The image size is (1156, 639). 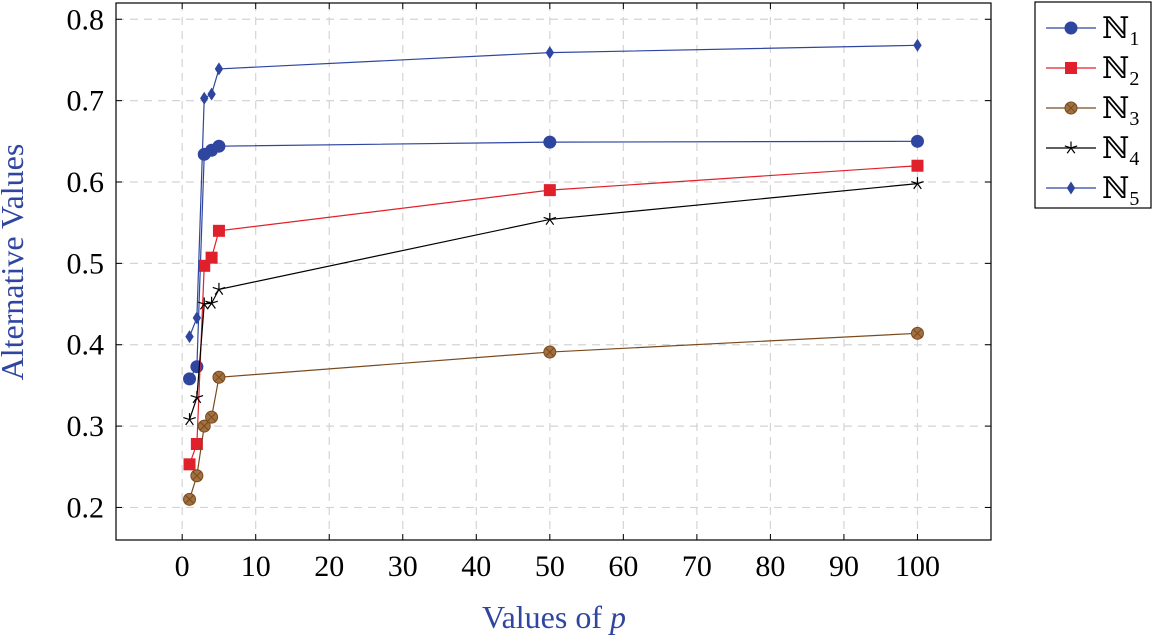 I want to click on y-tick-label: 0.3, so click(x=86, y=426).